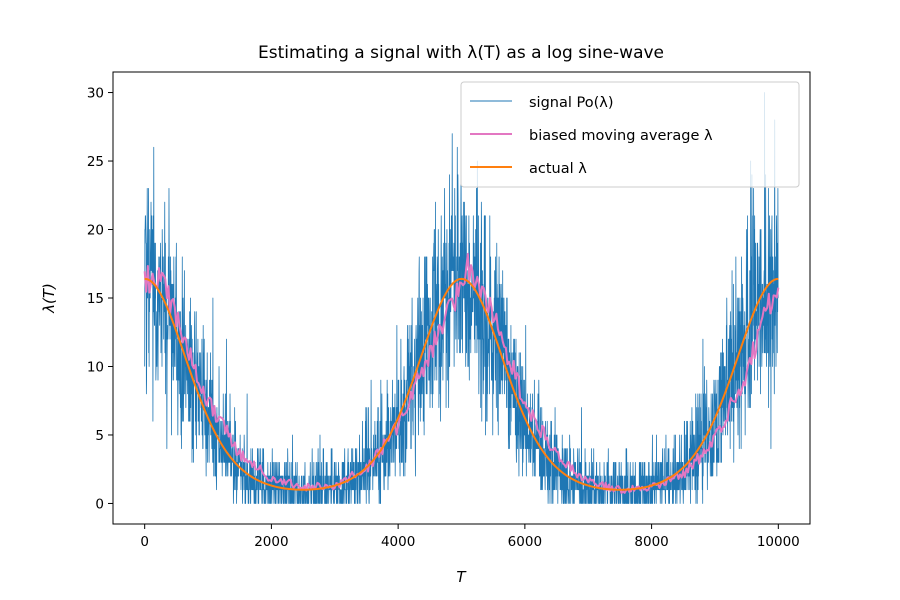 Image resolution: width=900 pixels, height=600 pixels. I want to click on y-tick-label: 15, so click(95, 299).